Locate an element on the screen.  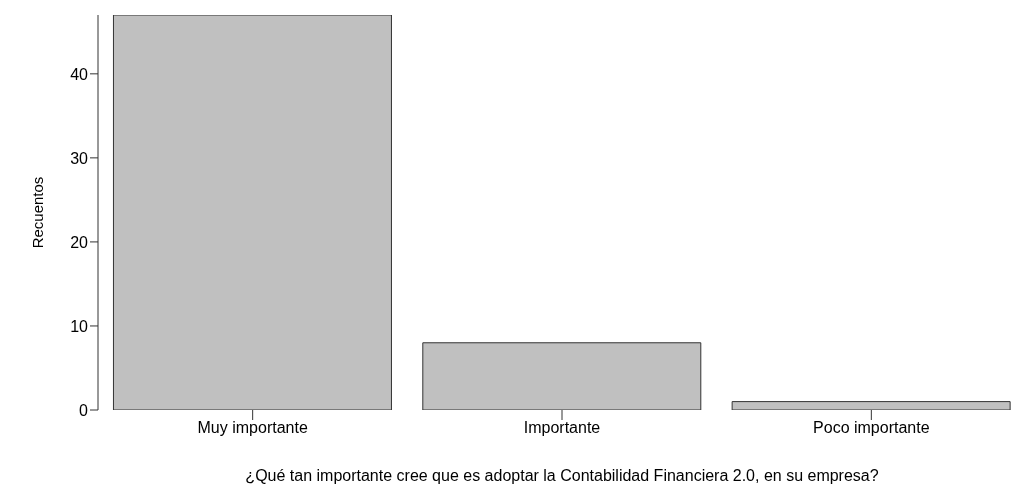
y-tick-label: 20 is located at coordinates (79, 242).